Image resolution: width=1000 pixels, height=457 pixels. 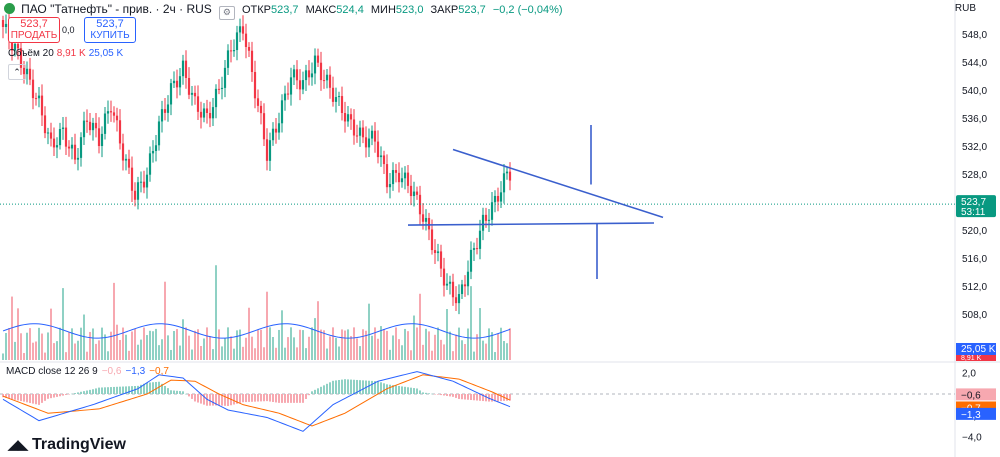 I want to click on ohlc-open: 523,7, so click(x=284, y=10).